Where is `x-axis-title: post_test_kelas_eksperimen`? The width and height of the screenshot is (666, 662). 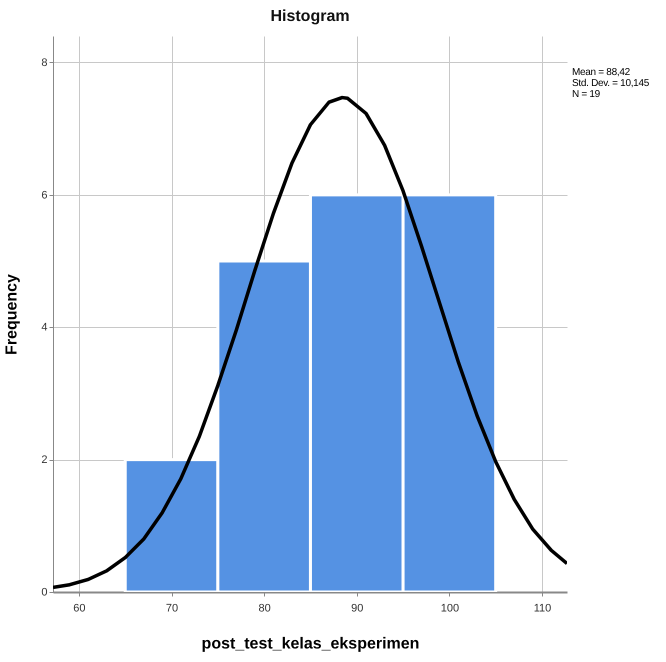
x-axis-title: post_test_kelas_eksperimen is located at coordinates (311, 644).